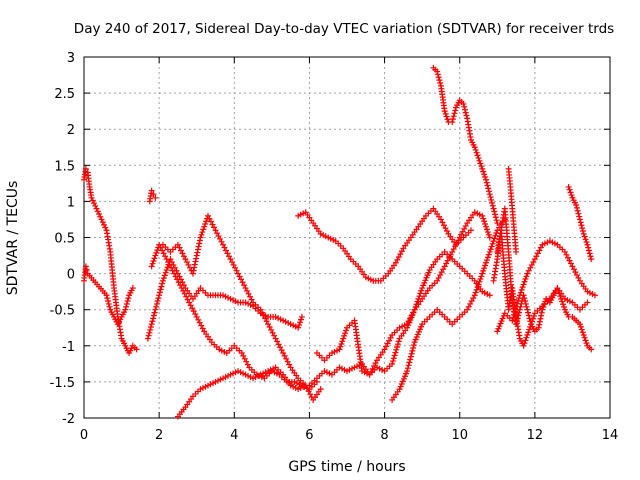  What do you see at coordinates (234, 435) in the screenshot?
I see `x-tick-label: 4` at bounding box center [234, 435].